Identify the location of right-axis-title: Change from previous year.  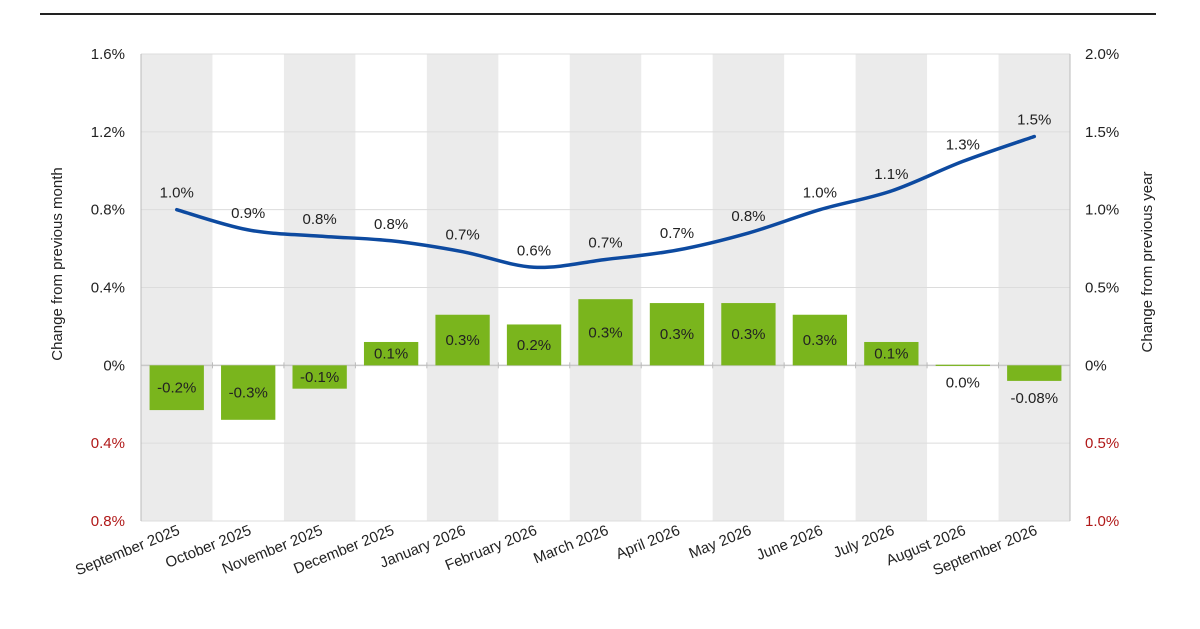
(1147, 262).